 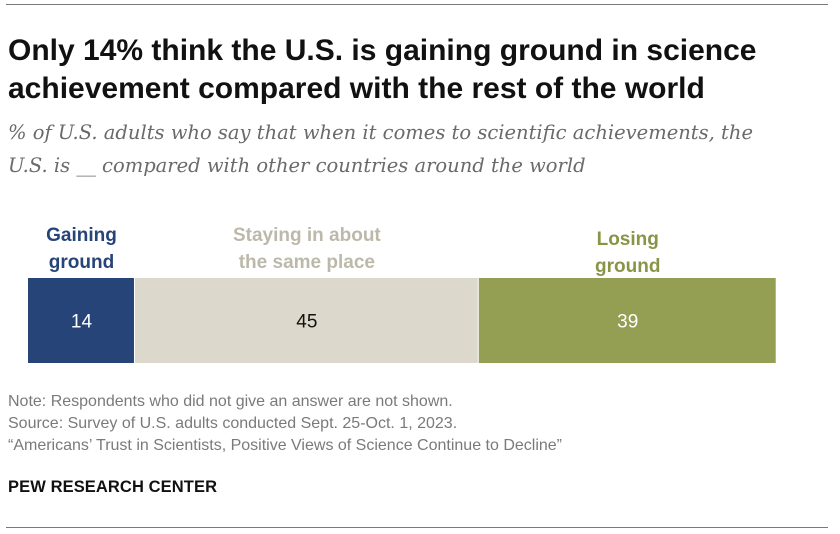 I want to click on value-label-gaining-ground: 14, so click(x=82, y=322).